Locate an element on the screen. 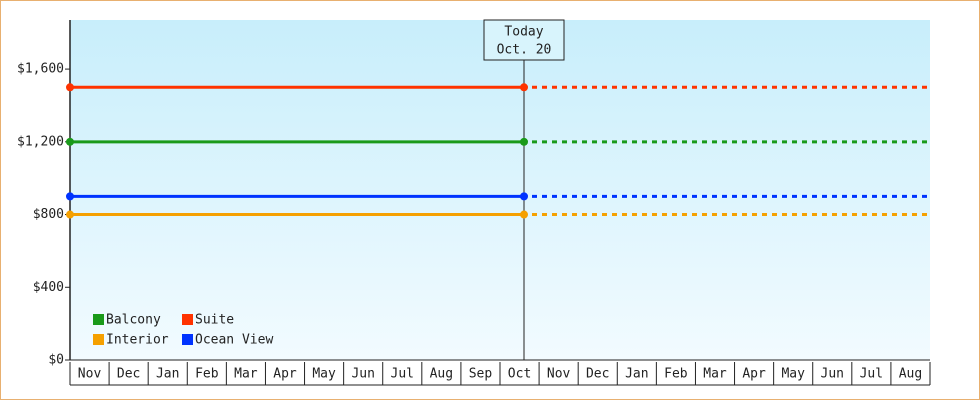  x-tick-label: Sep is located at coordinates (481, 374).